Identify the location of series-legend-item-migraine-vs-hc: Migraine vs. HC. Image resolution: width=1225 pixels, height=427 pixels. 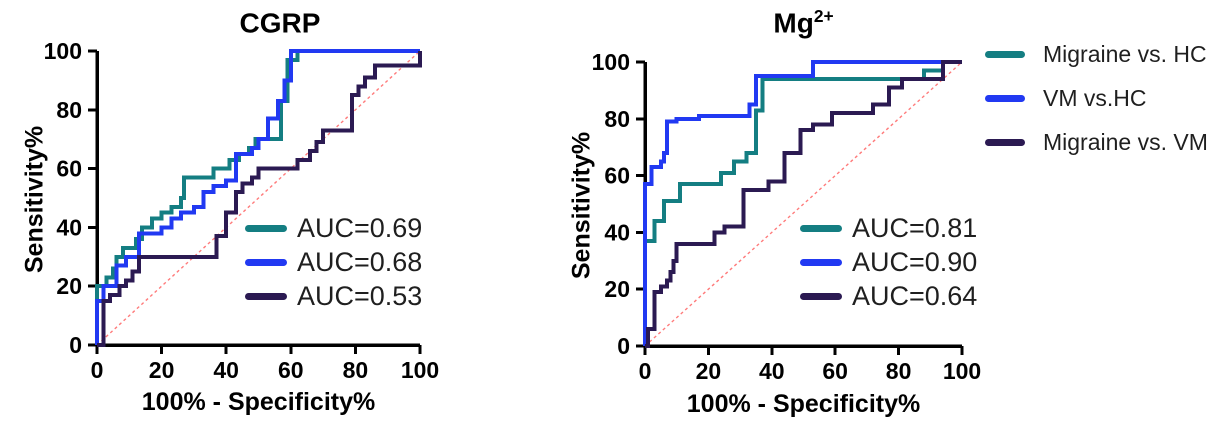
(1096, 54).